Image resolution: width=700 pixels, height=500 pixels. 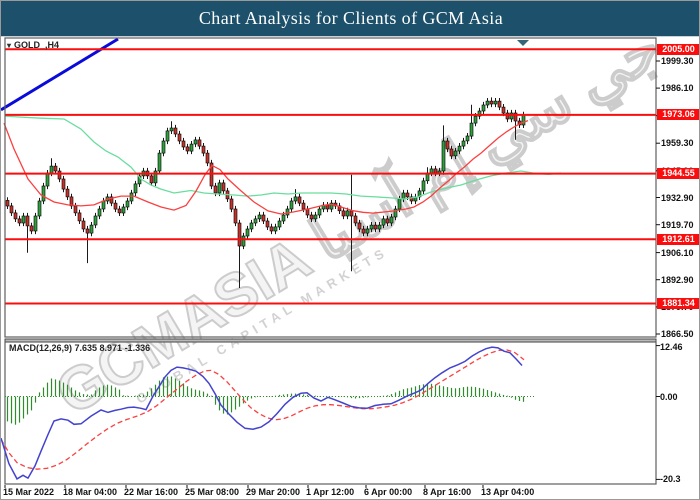 What do you see at coordinates (266, 167) in the screenshot?
I see `ma-red-line` at bounding box center [266, 167].